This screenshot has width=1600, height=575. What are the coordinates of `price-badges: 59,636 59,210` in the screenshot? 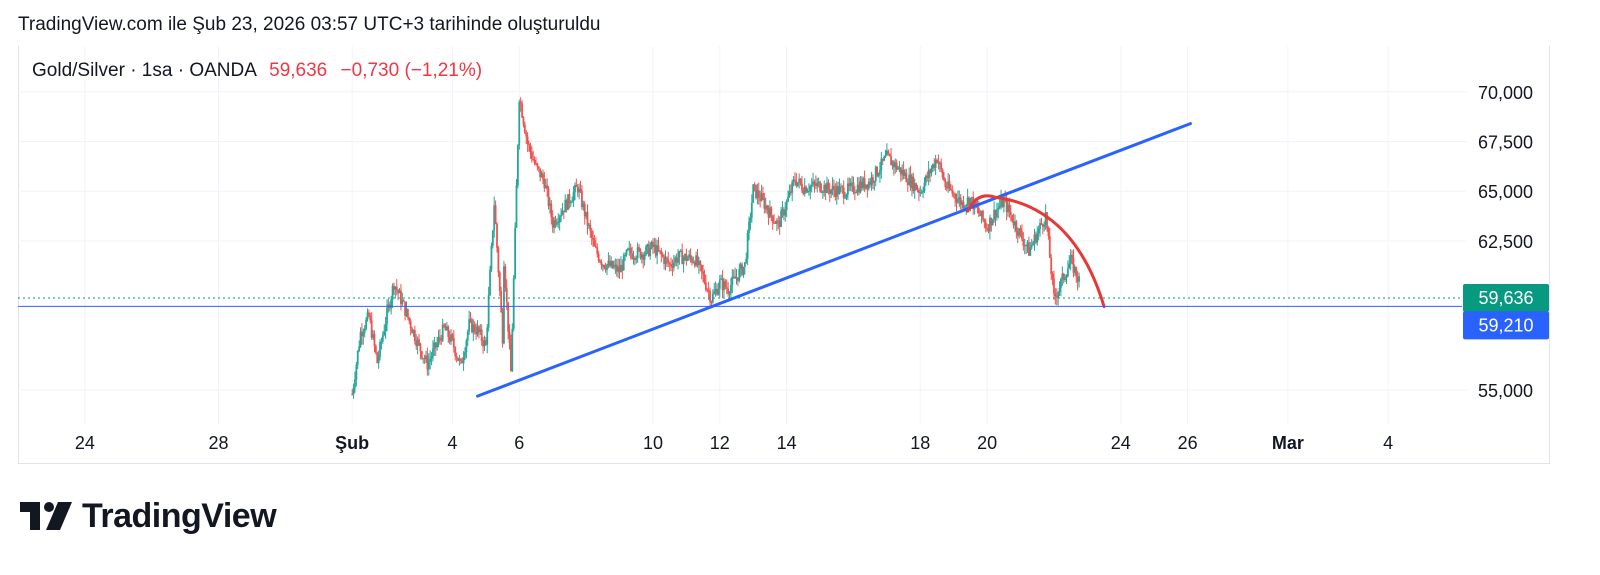 It's located at (1506, 311).